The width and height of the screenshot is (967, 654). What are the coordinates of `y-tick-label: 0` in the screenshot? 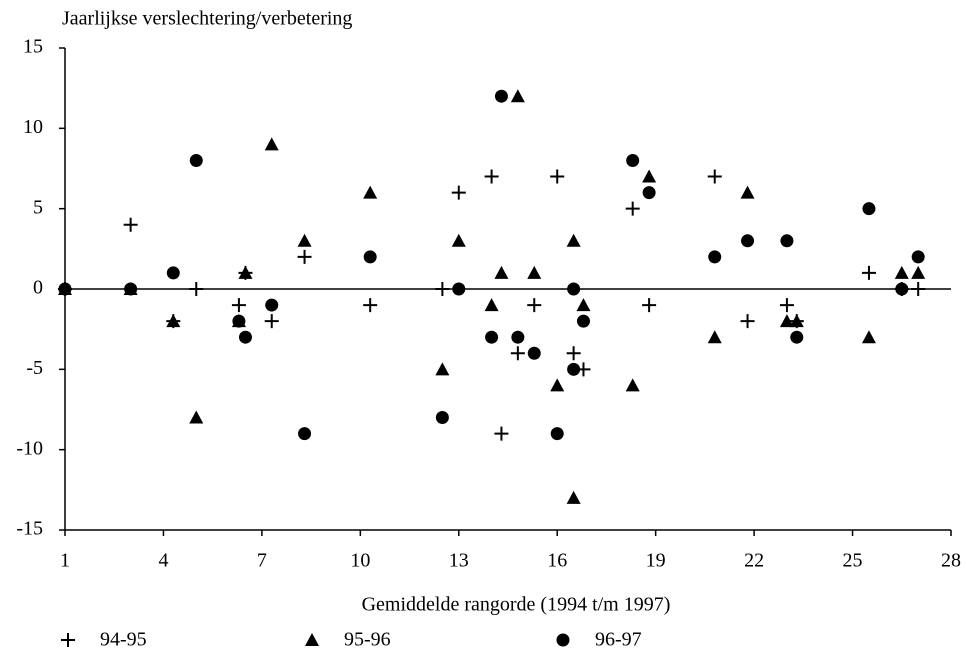 It's located at (38, 288).